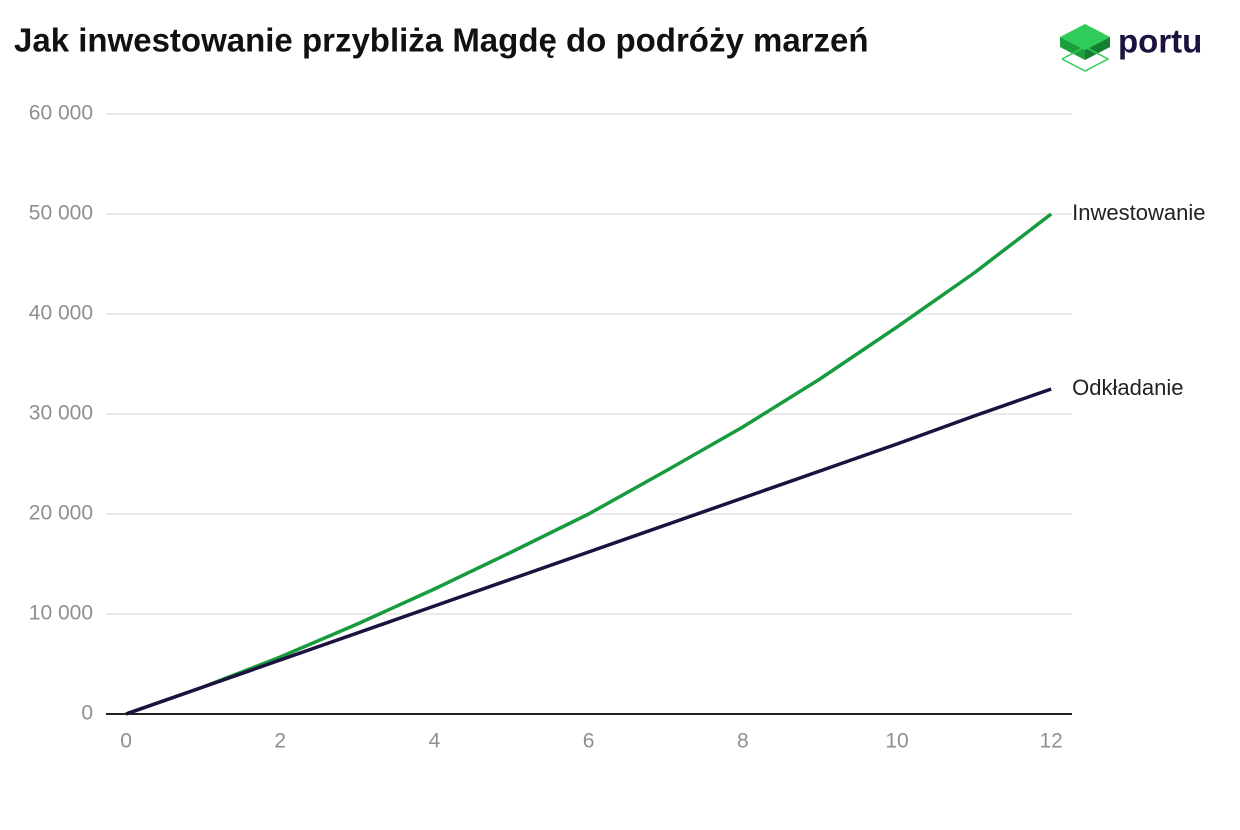 The height and width of the screenshot is (830, 1240). Describe the element at coordinates (61, 113) in the screenshot. I see `y-tick-label: 60 000` at that location.